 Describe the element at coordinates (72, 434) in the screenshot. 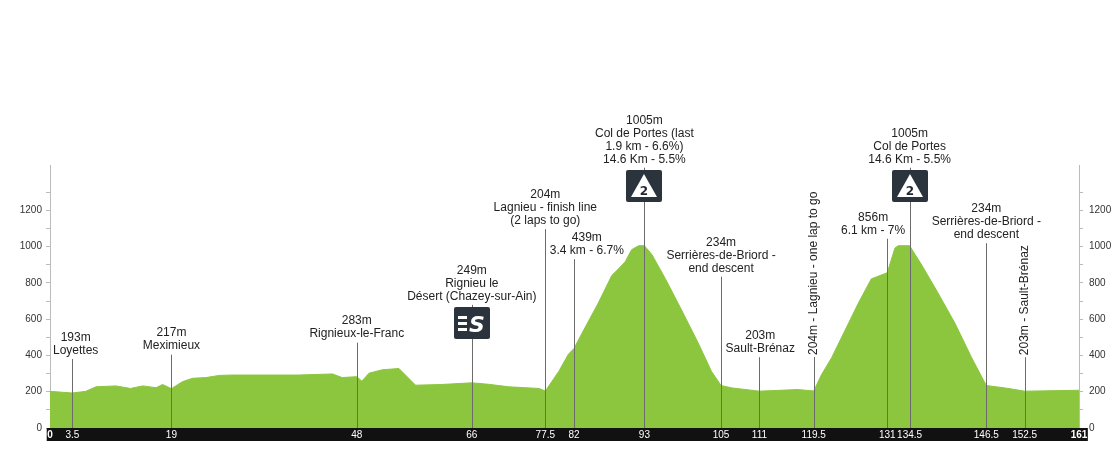

I see `x-tick-label: 3.5` at that location.